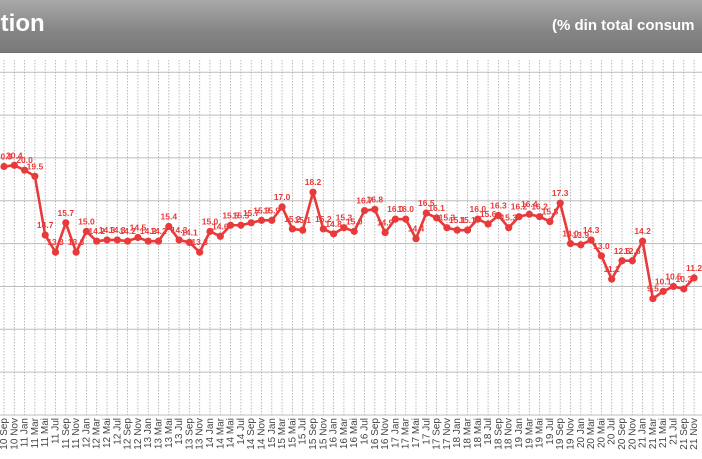  I want to click on data-label: 16.5, so click(426, 203).